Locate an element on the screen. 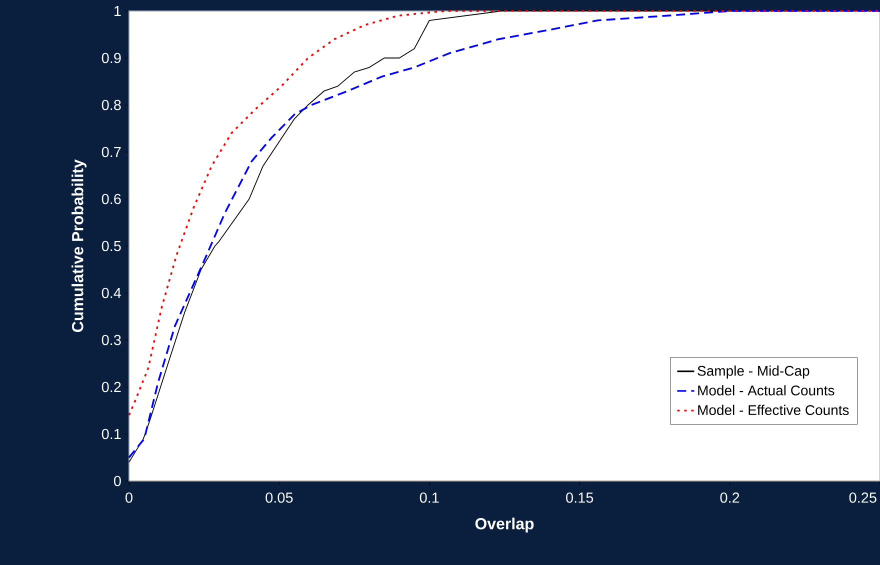 The width and height of the screenshot is (880, 565). x-tick-label: 0.1 is located at coordinates (429, 497).